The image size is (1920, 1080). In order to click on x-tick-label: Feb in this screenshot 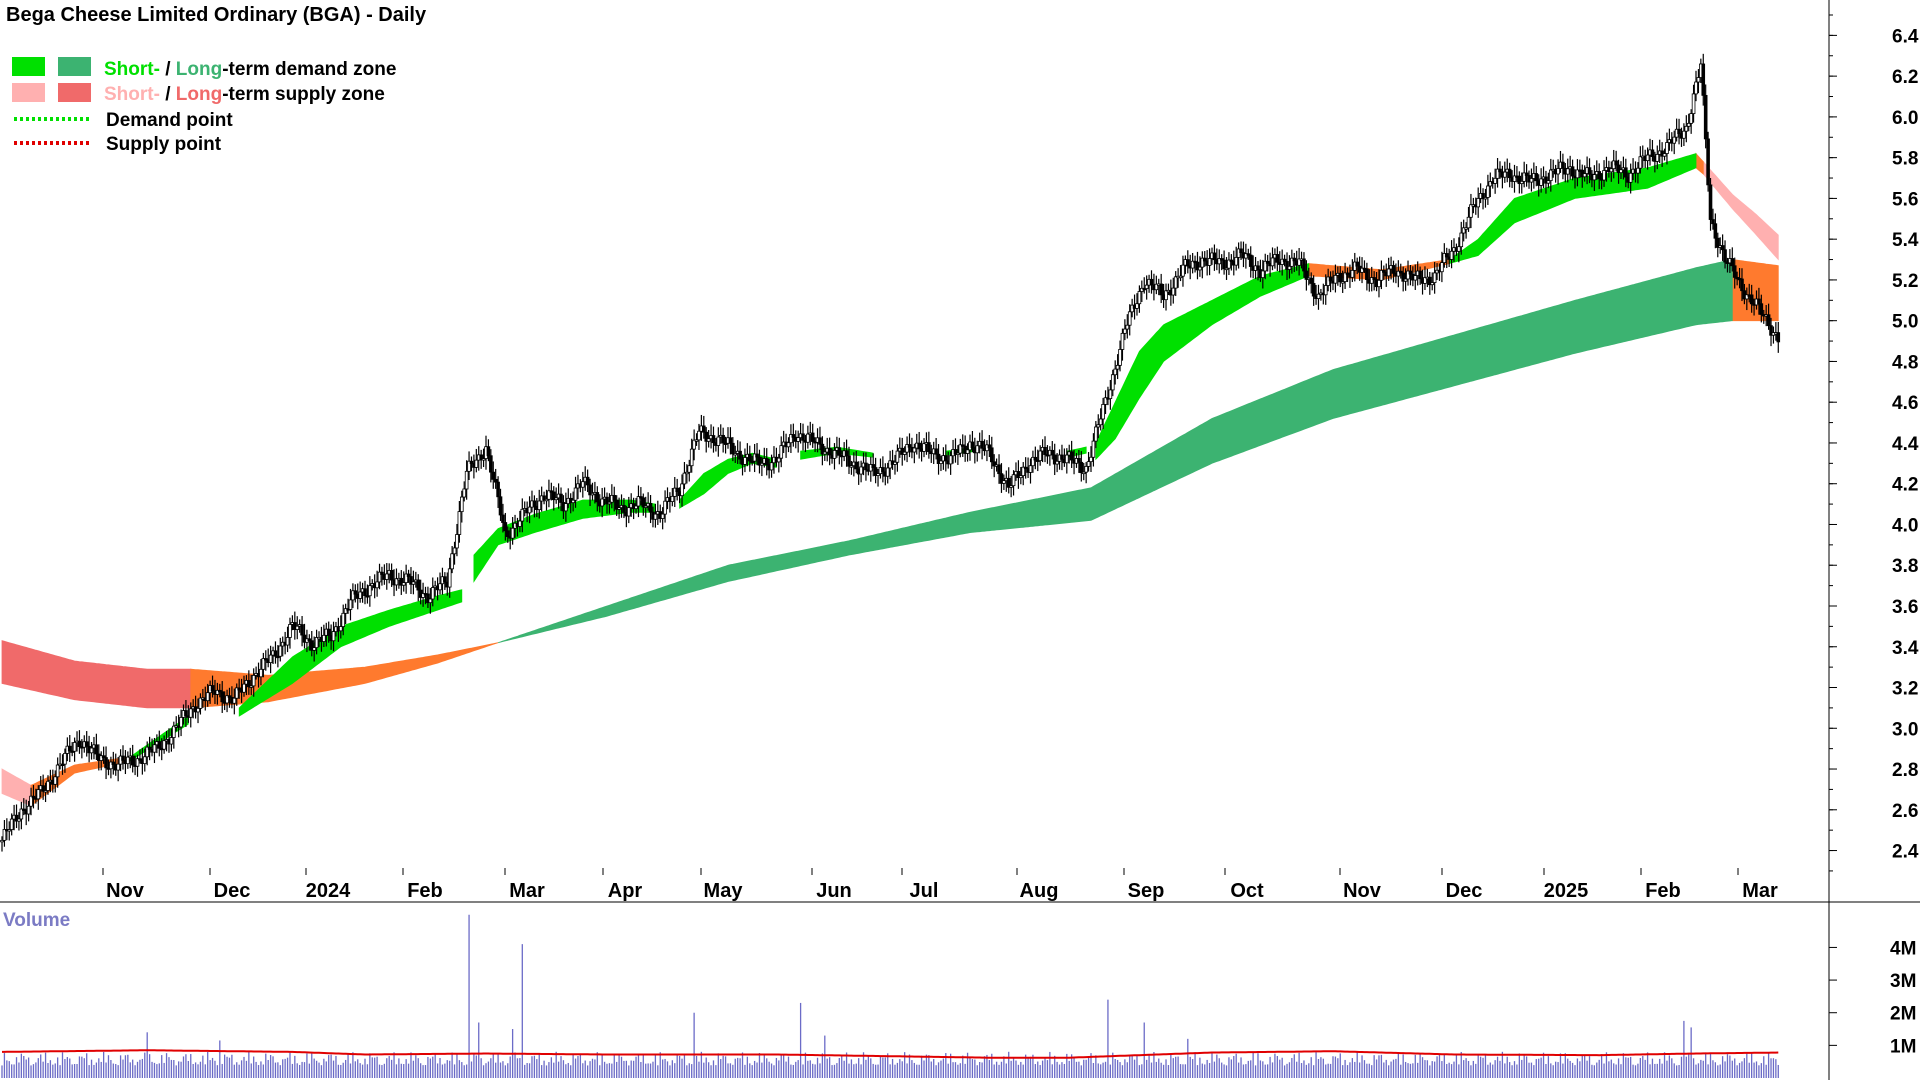, I will do `click(1663, 891)`.